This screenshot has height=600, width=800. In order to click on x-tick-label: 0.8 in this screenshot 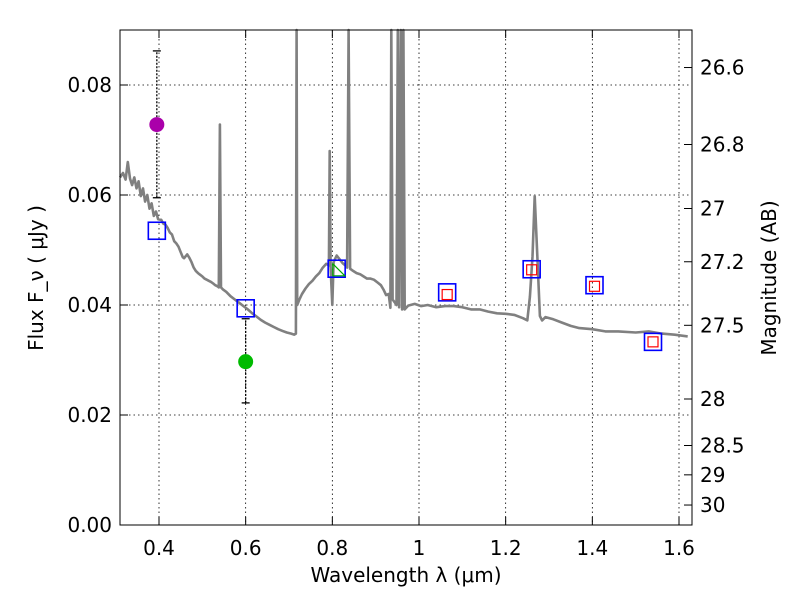, I will do `click(332, 548)`.